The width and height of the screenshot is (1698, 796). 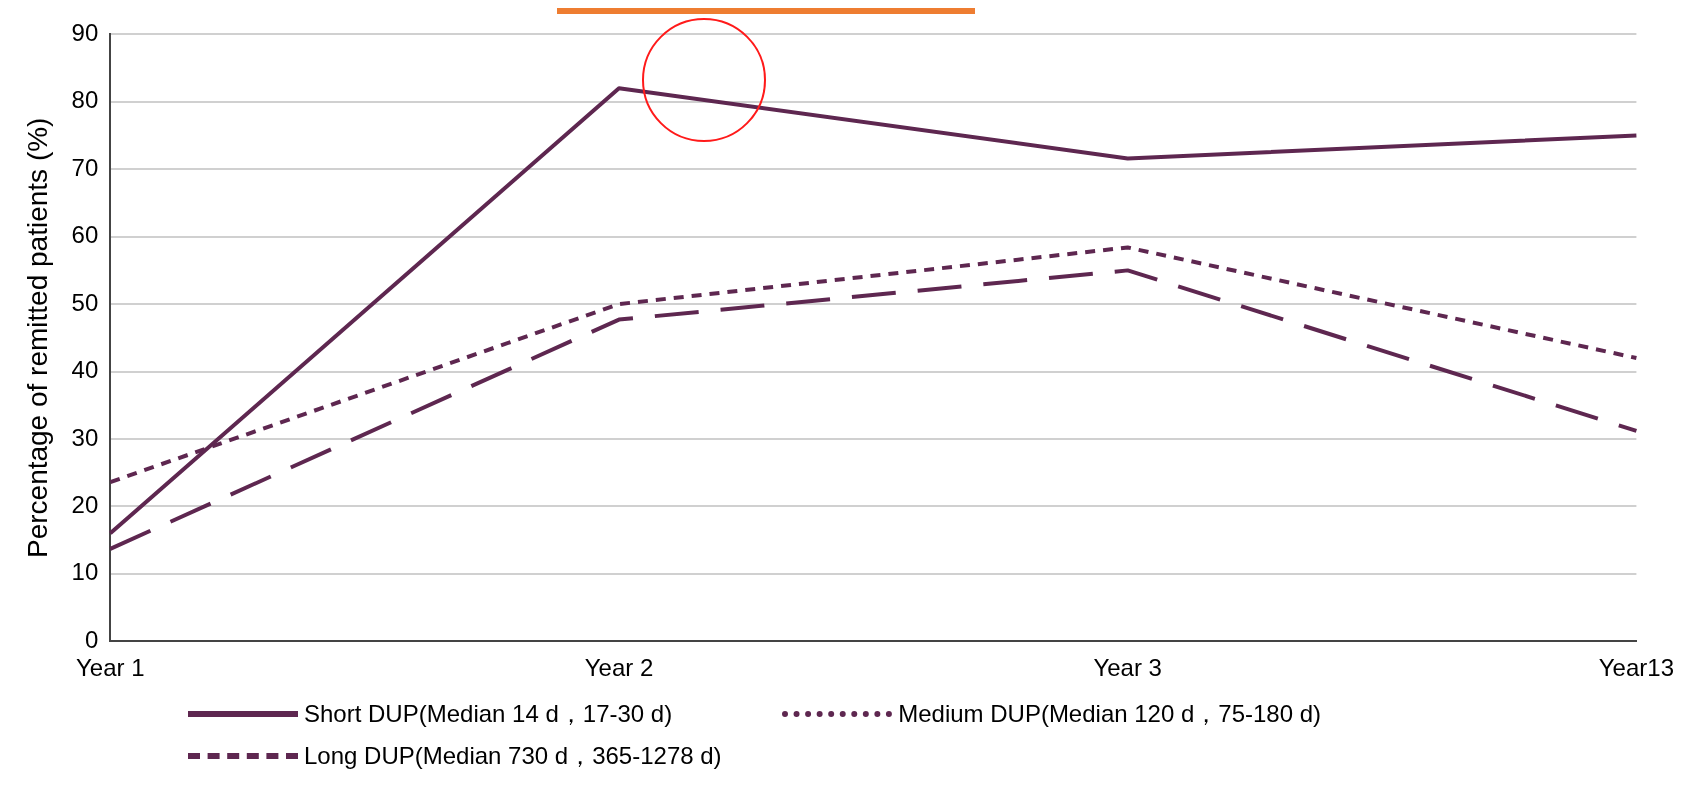 What do you see at coordinates (85, 302) in the screenshot?
I see `y-tick-label: 50` at bounding box center [85, 302].